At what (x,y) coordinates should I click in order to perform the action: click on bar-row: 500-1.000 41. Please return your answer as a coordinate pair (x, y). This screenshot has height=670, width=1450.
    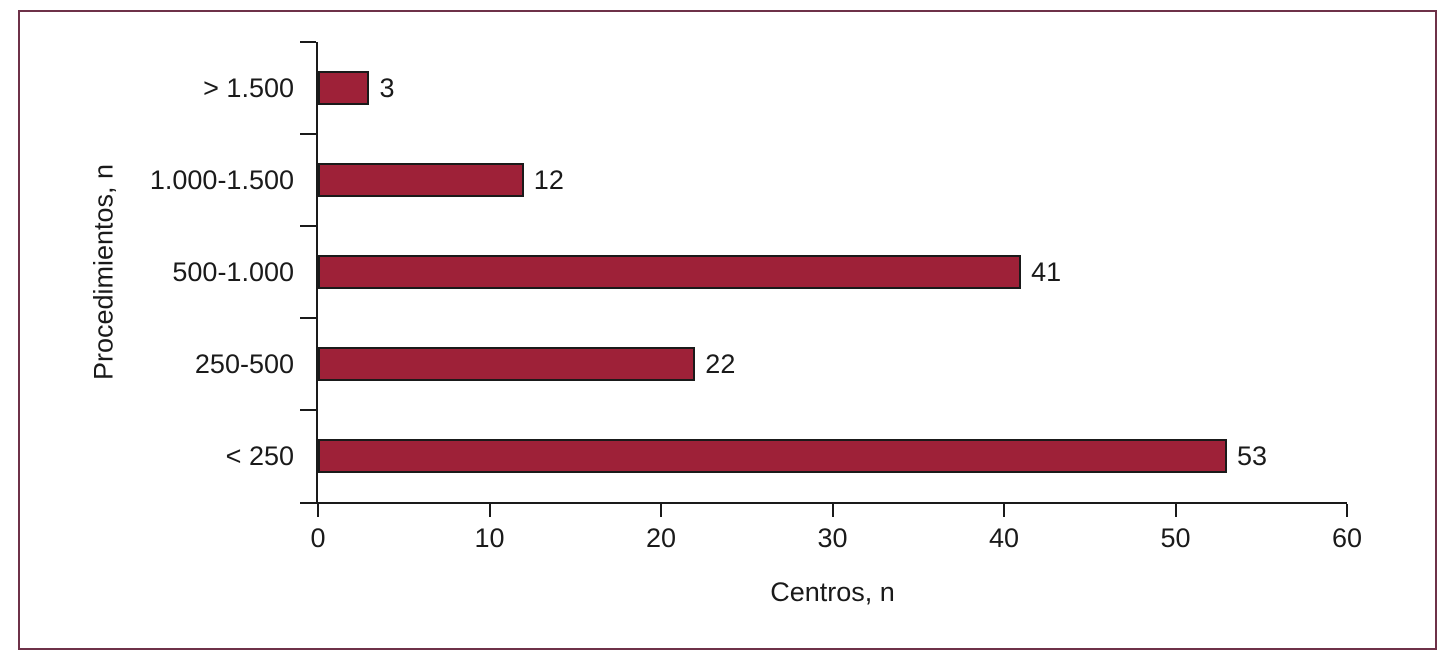
    Looking at the image, I should click on (759, 272).